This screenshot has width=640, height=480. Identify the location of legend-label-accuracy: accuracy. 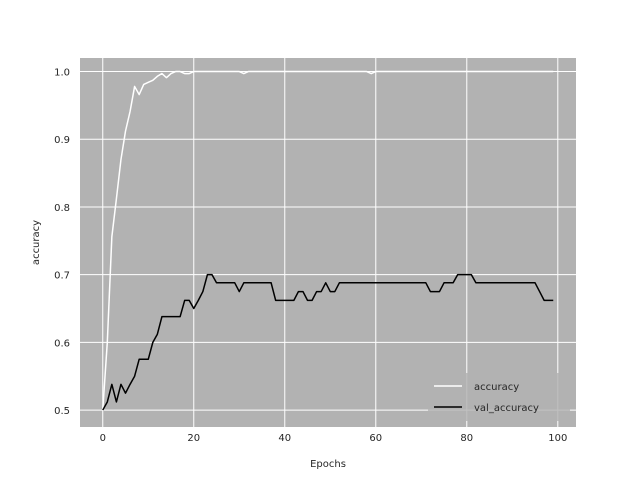
(496, 387).